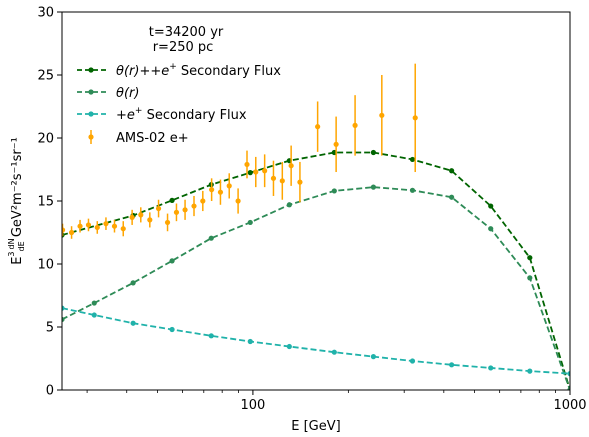 The height and width of the screenshot is (437, 589). What do you see at coordinates (21, 246) in the screenshot?
I see `y-axis-label-frac-den: dE` at bounding box center [21, 246].